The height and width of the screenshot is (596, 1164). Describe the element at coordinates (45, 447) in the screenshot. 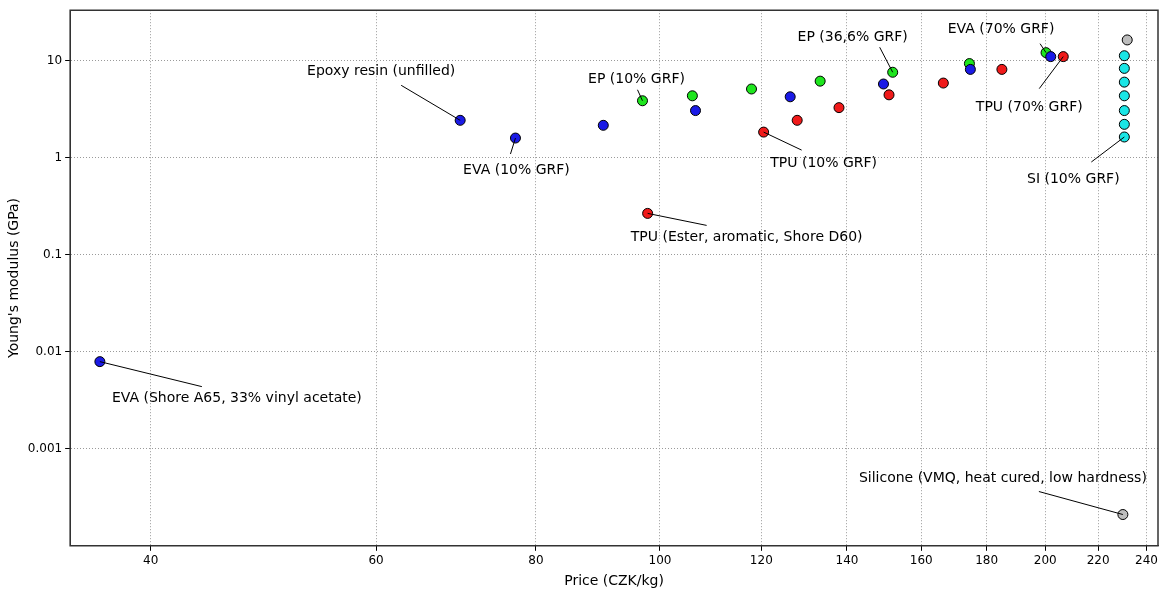

I see `y-tick-label: 0.001` at that location.